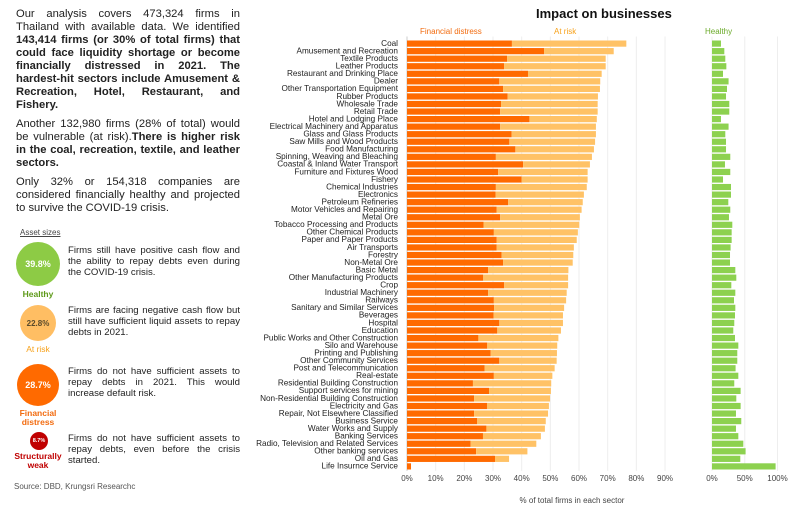 The height and width of the screenshot is (511, 800). Describe the element at coordinates (522, 478) in the screenshot. I see `x-tick-label: 40%` at that location.